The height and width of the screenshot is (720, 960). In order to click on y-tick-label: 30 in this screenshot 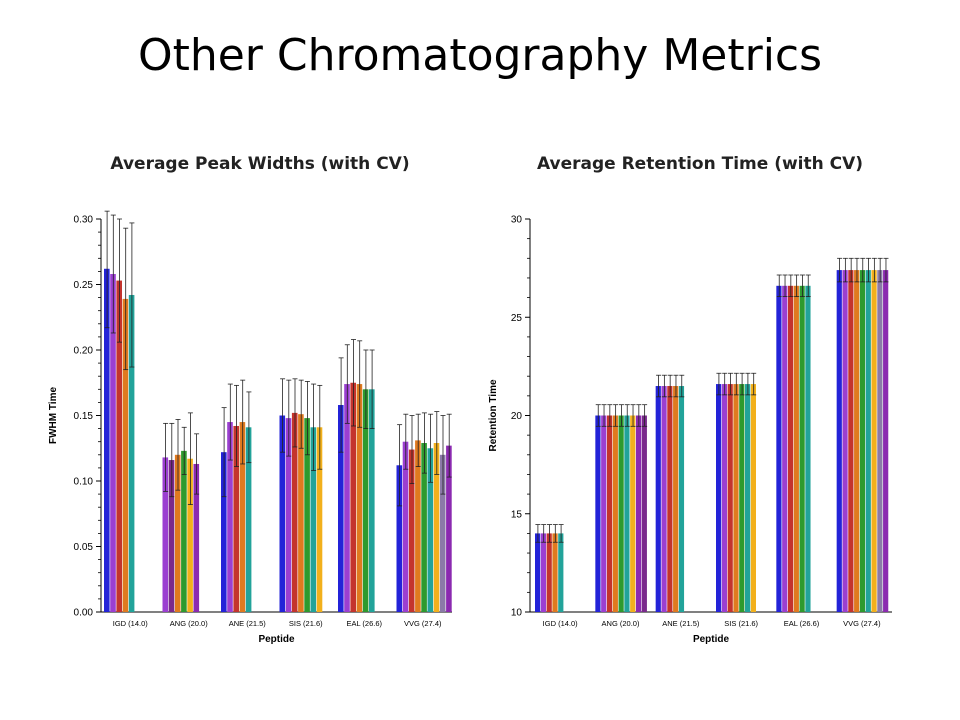, I will do `click(517, 220)`.